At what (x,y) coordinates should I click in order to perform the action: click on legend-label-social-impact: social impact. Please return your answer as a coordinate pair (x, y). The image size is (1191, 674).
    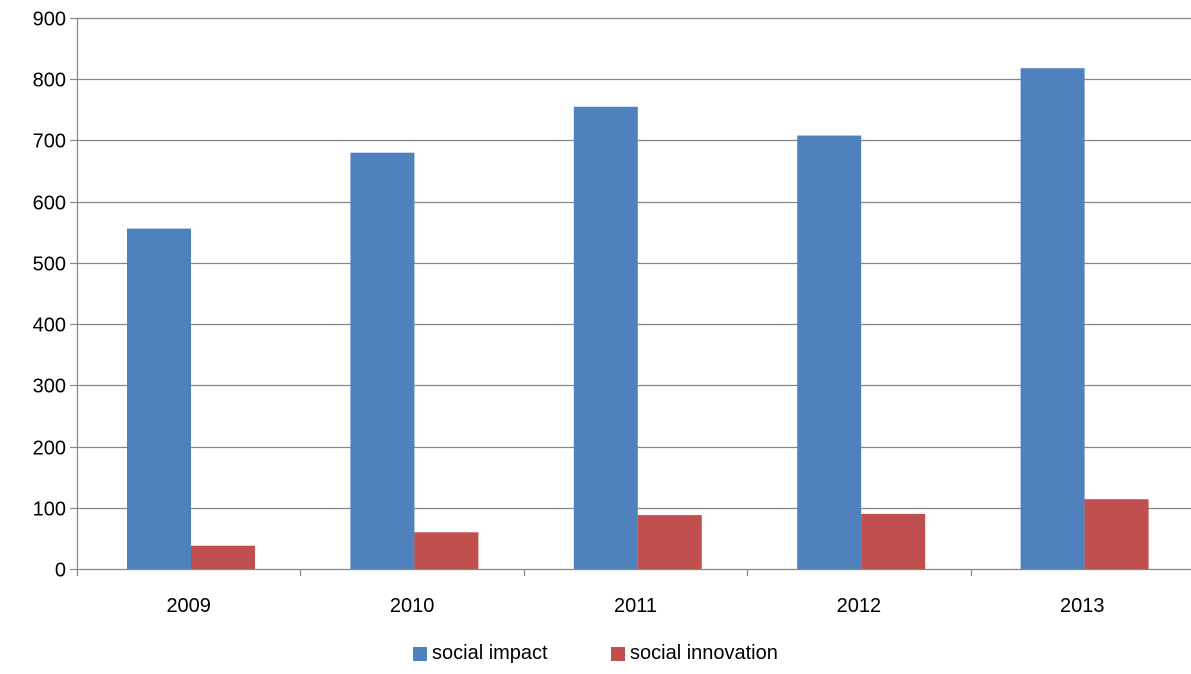
    Looking at the image, I should click on (490, 653).